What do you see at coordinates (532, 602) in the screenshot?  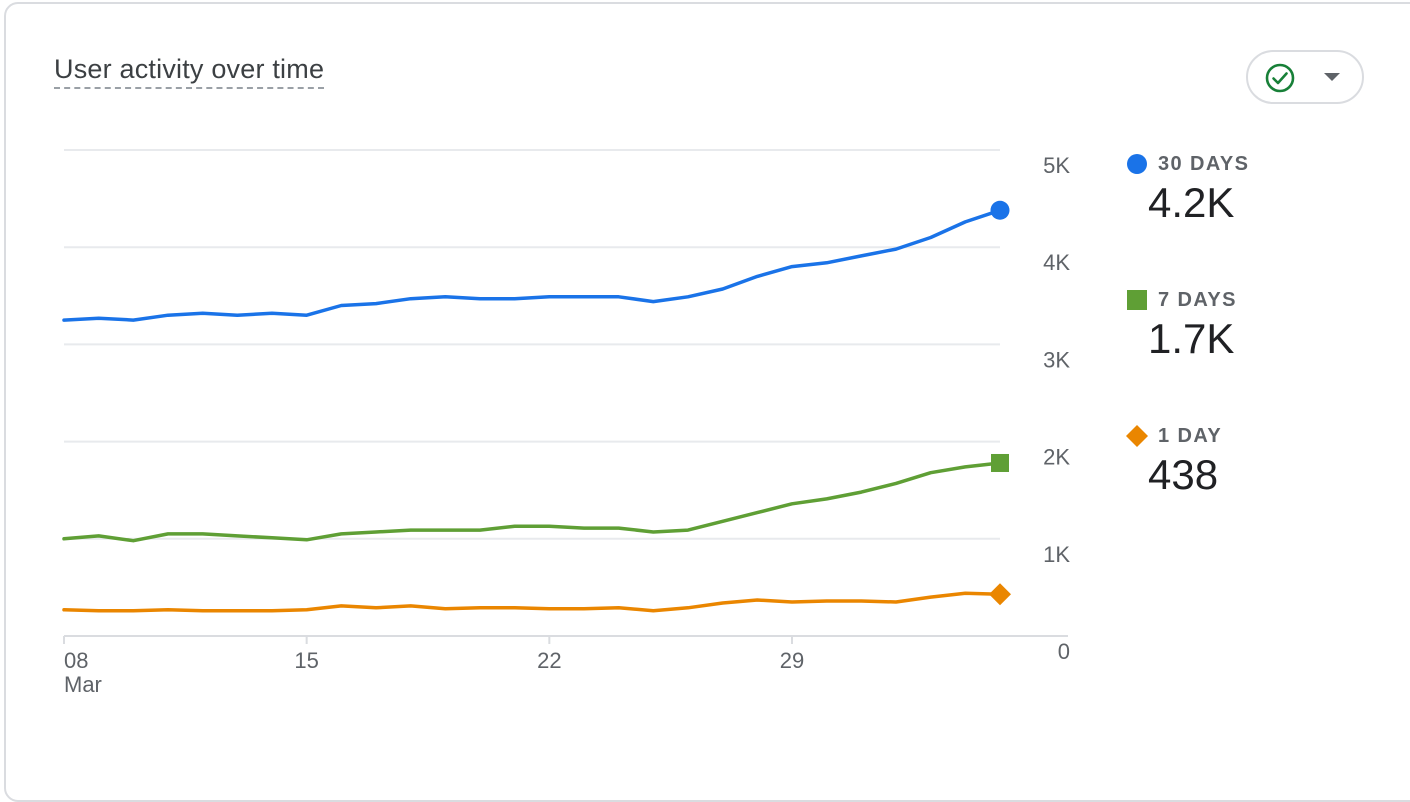 I see `series-line-1-day` at bounding box center [532, 602].